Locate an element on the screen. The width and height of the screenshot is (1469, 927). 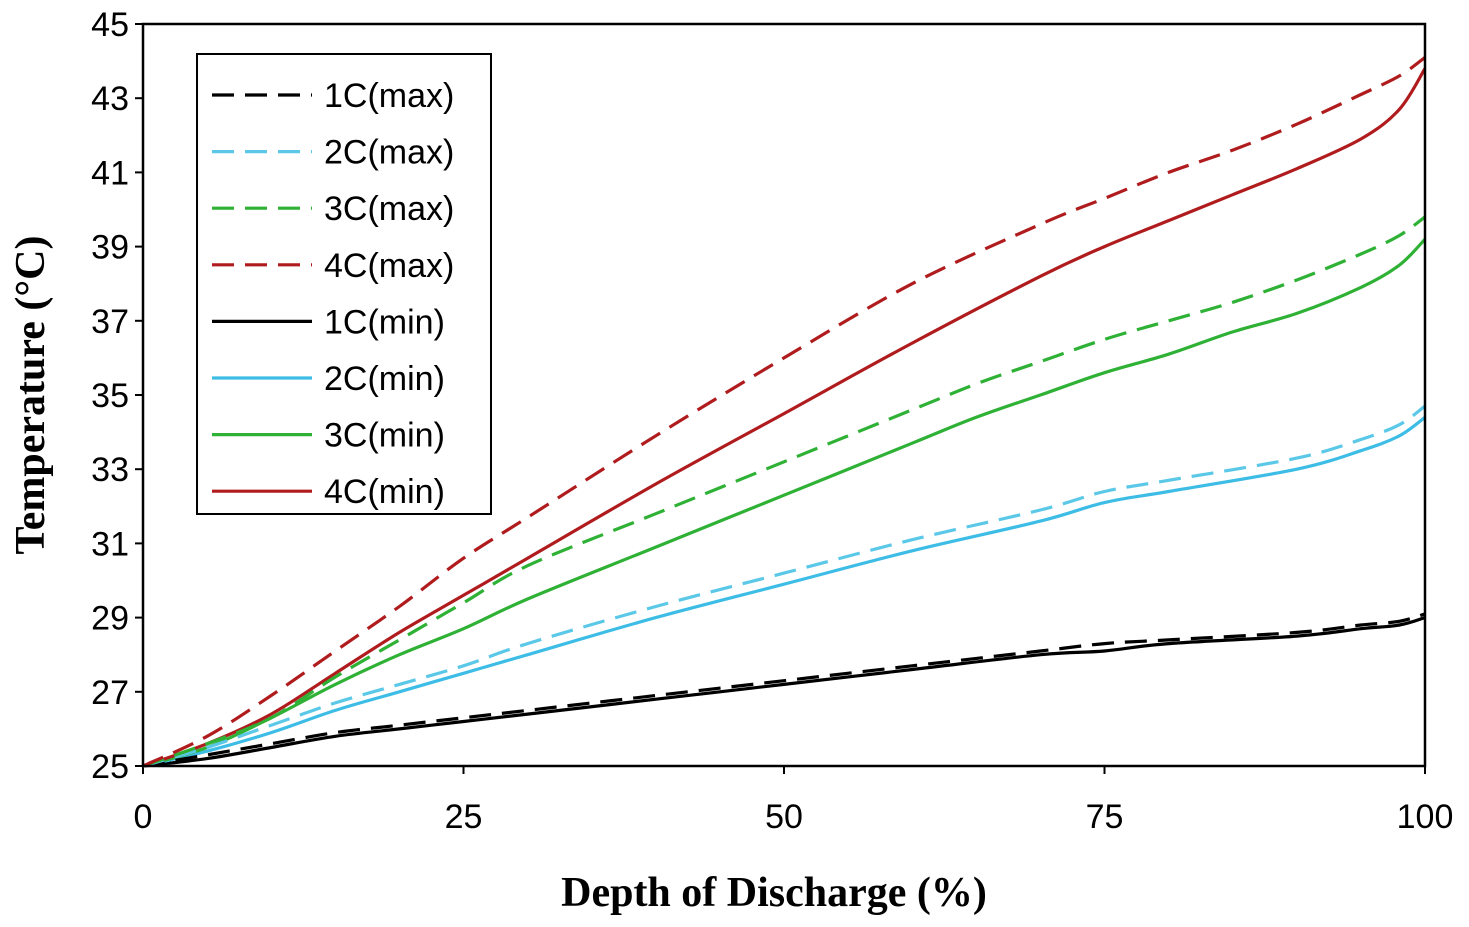
y-tick-label: 27 is located at coordinates (110, 693).